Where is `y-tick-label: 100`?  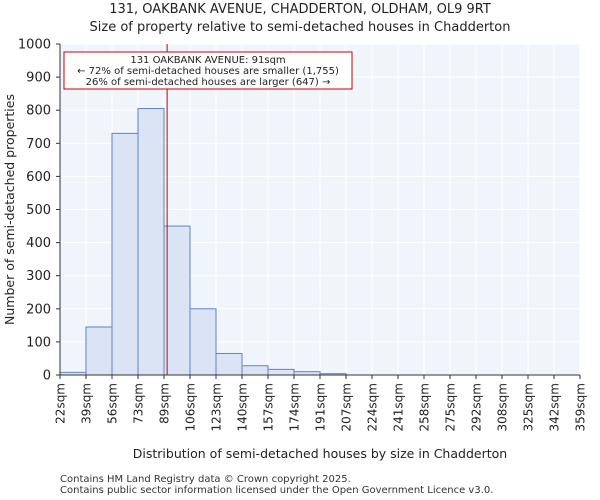
y-tick-label: 100 is located at coordinates (38, 342).